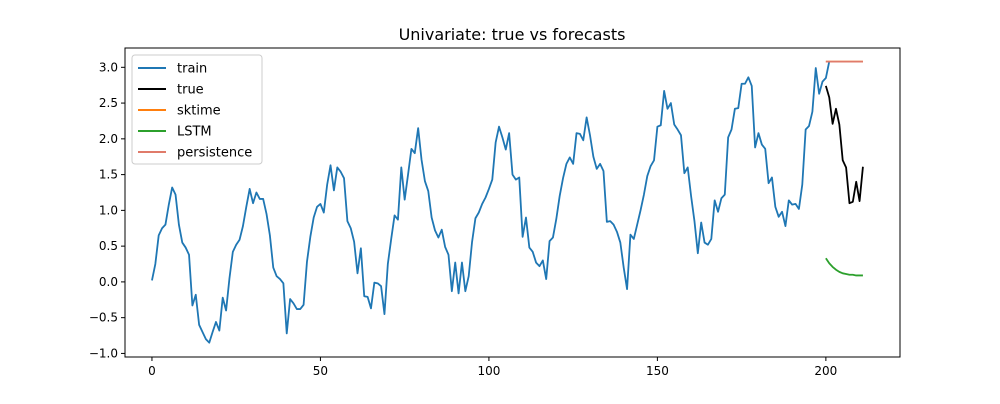 The height and width of the screenshot is (404, 1000). Describe the element at coordinates (214, 153) in the screenshot. I see `legend-label-persistence: persistence` at that location.